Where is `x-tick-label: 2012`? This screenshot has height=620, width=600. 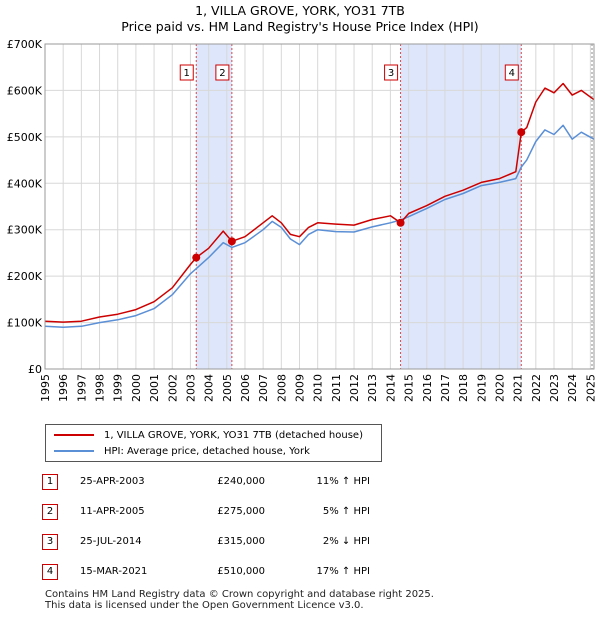
x-tick-label: 2012 is located at coordinates (354, 388).